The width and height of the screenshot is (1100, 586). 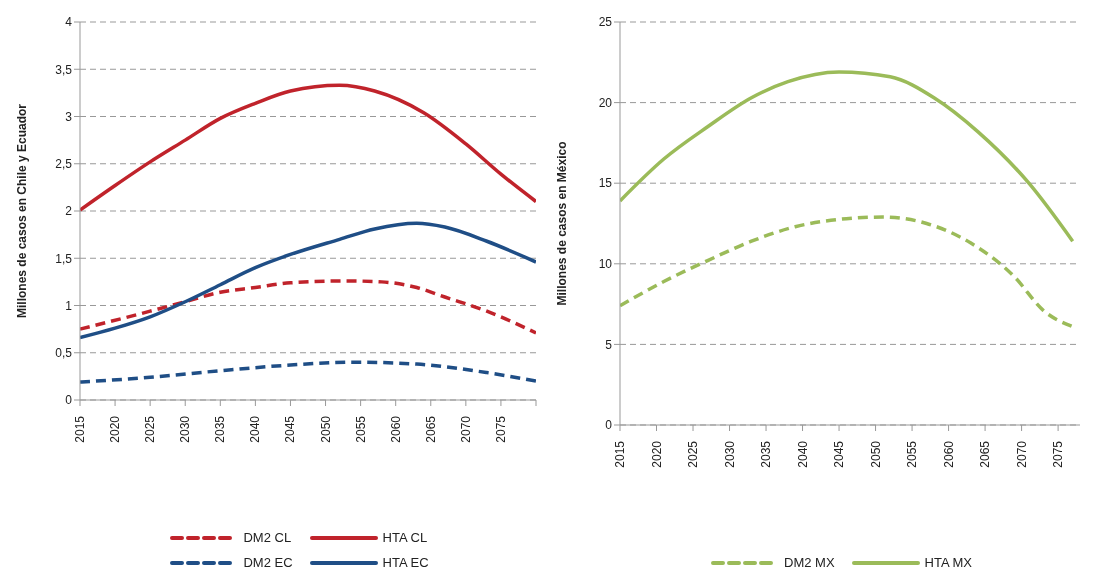 What do you see at coordinates (64, 353) in the screenshot?
I see `y-tick-label: 0,5` at bounding box center [64, 353].